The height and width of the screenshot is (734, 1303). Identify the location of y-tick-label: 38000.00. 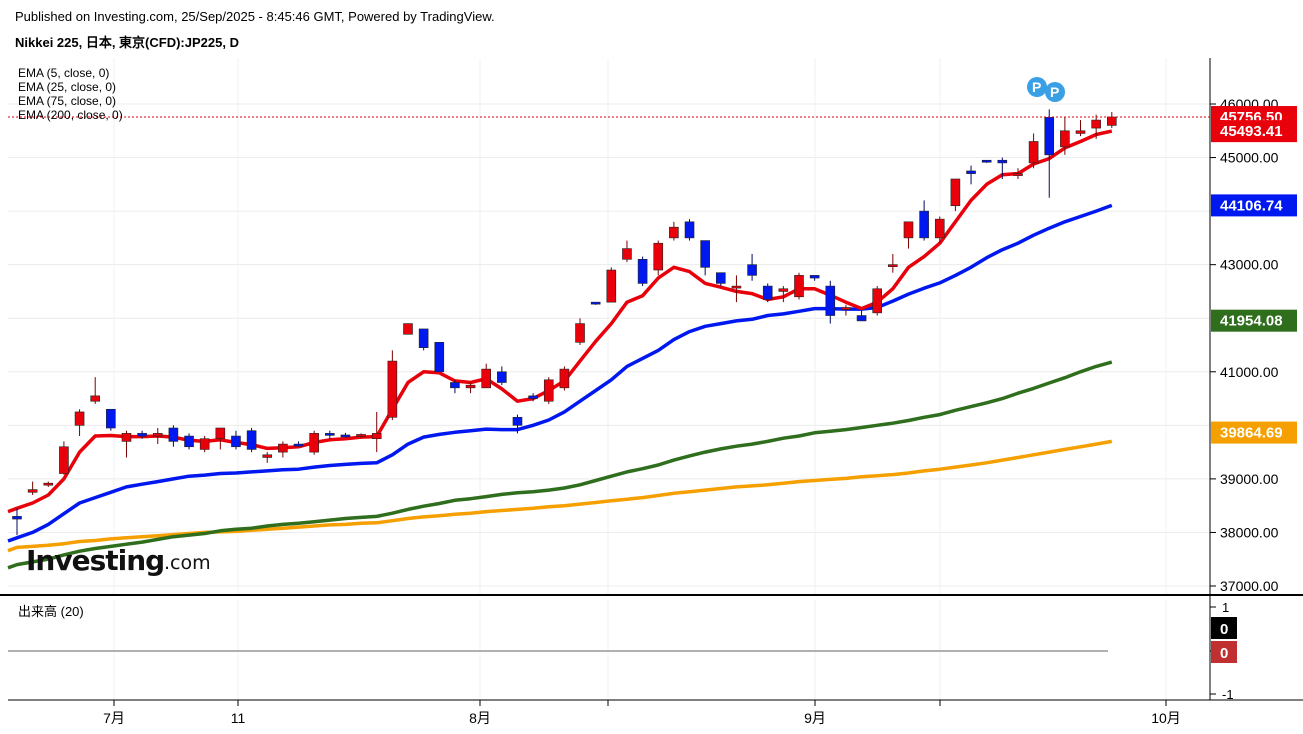
(1249, 532).